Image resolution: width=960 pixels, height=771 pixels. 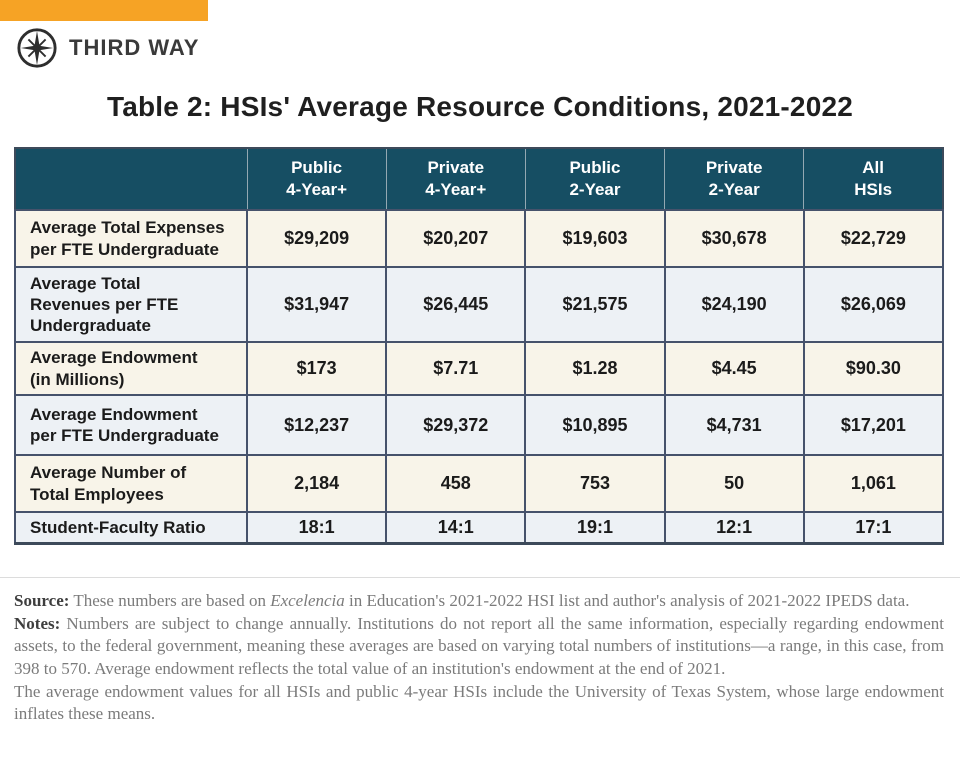 I want to click on source-text-italic: Excelencia, so click(x=307, y=601).